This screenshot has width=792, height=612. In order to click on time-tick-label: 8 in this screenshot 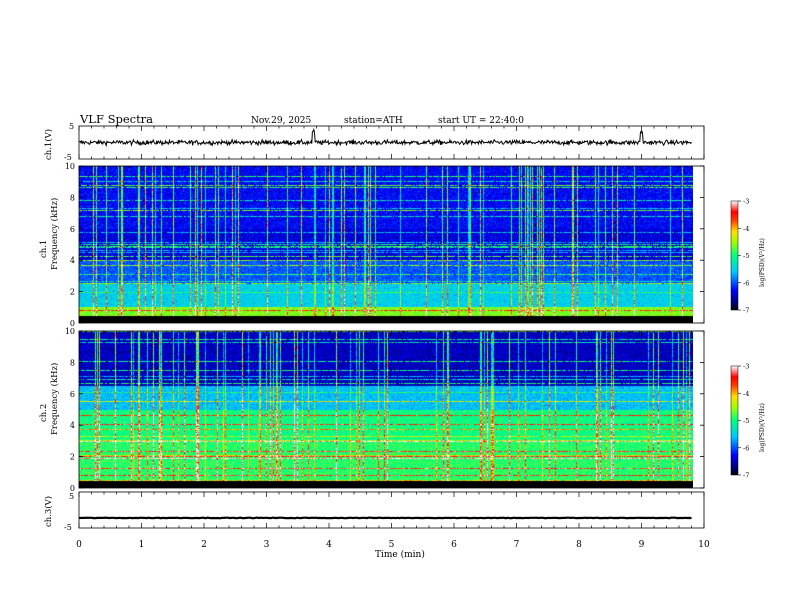, I will do `click(579, 545)`.